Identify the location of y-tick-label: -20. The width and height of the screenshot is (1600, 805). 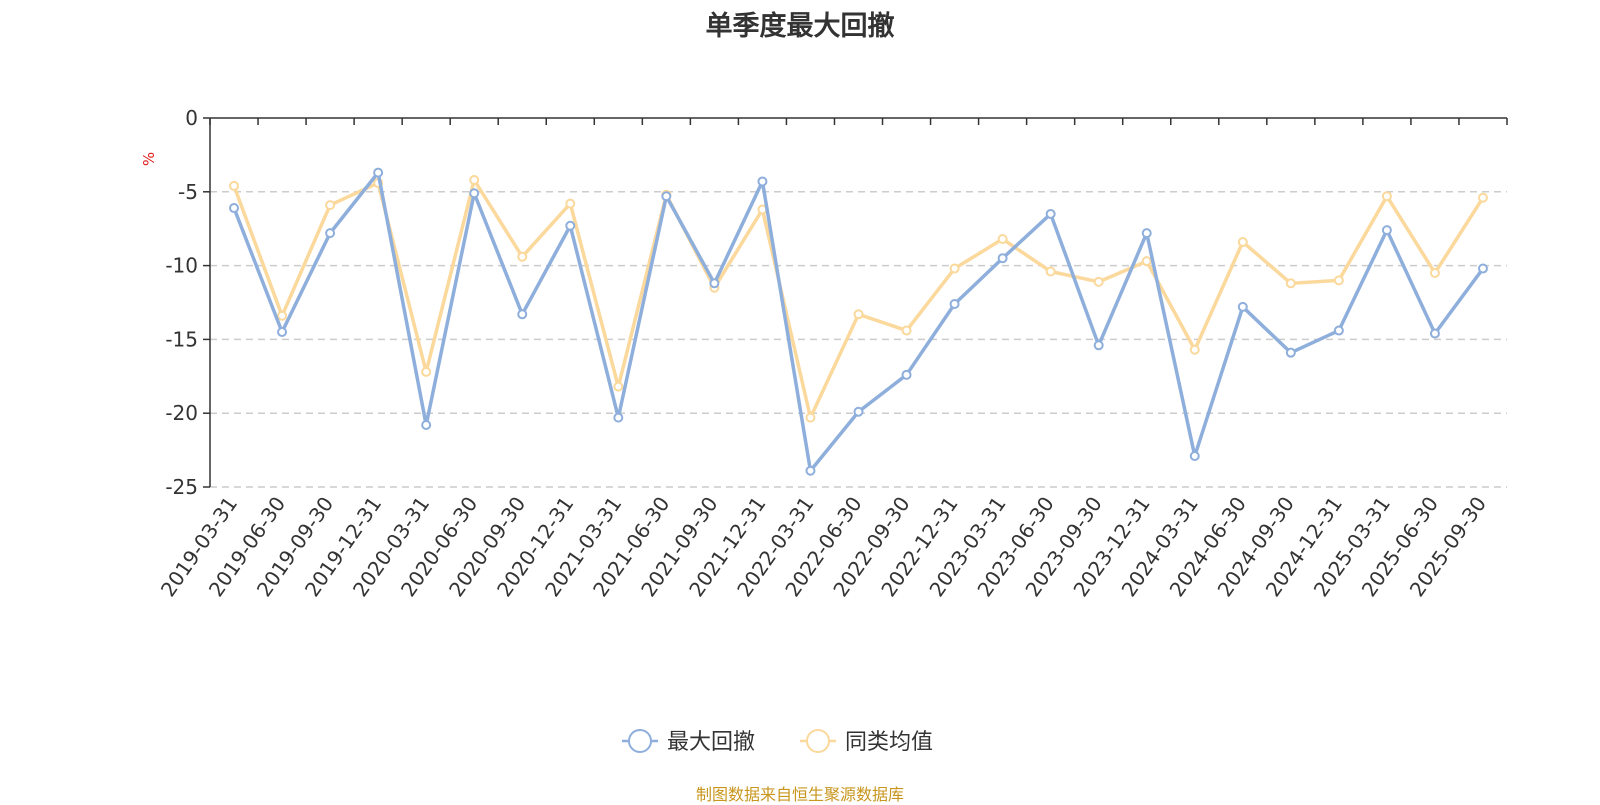
(181, 413).